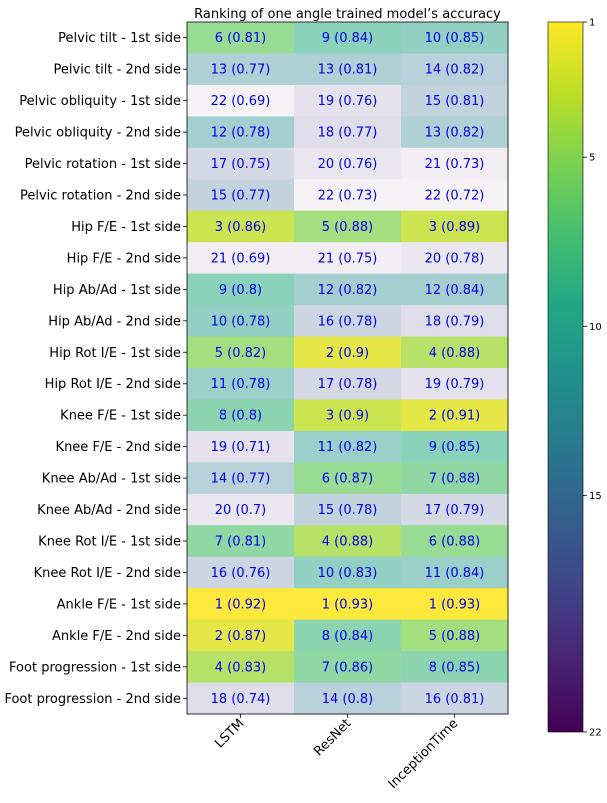 This screenshot has height=803, width=607. What do you see at coordinates (117, 70) in the screenshot?
I see `row-label: Pelvic tilt - 2nd side` at bounding box center [117, 70].